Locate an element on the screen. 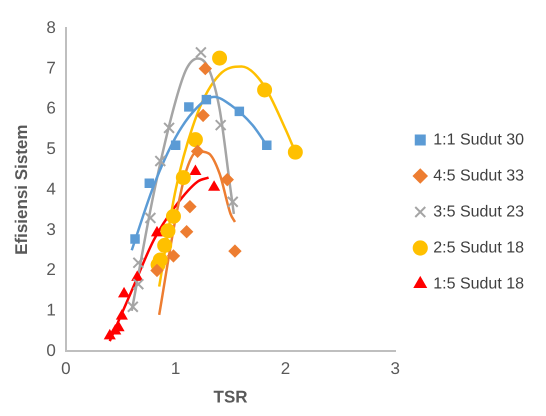 This screenshot has width=546, height=416. y-tick-label: 7 is located at coordinates (51, 68).